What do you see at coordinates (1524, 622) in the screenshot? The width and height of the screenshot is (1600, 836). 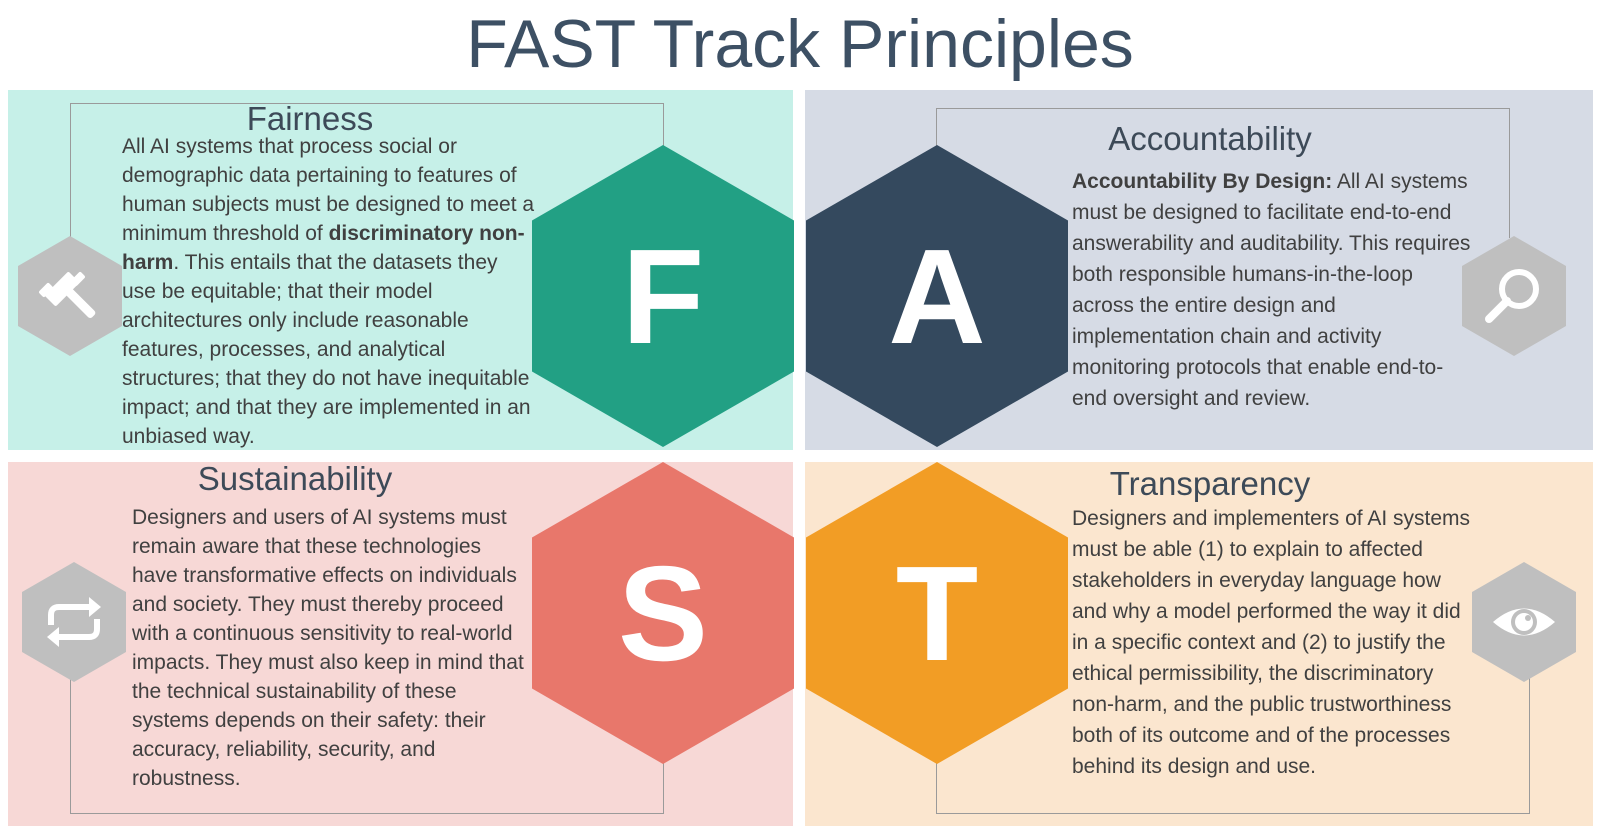 I see `eye-icon` at bounding box center [1524, 622].